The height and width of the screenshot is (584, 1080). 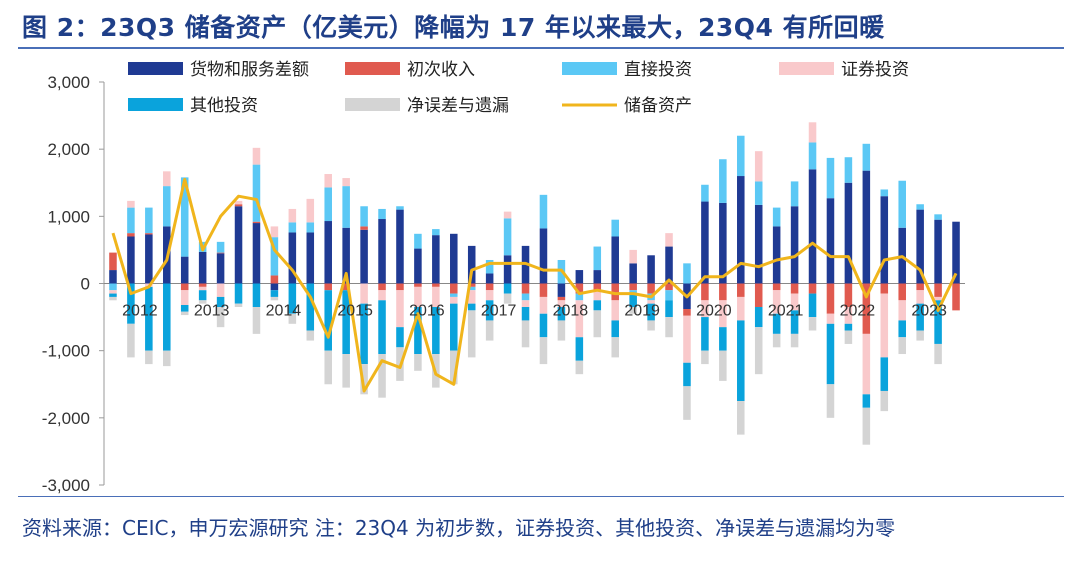 What do you see at coordinates (212, 311) in the screenshot?
I see `x-tick-label: 2013` at bounding box center [212, 311].